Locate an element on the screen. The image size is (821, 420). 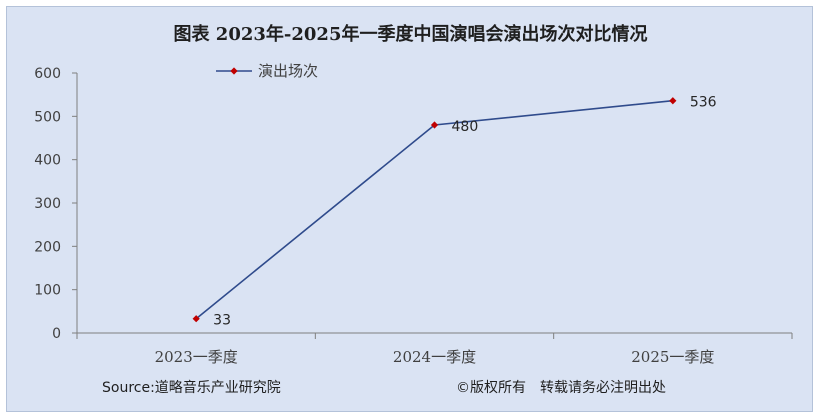
x-category-label: 2024一季度 is located at coordinates (434, 357).